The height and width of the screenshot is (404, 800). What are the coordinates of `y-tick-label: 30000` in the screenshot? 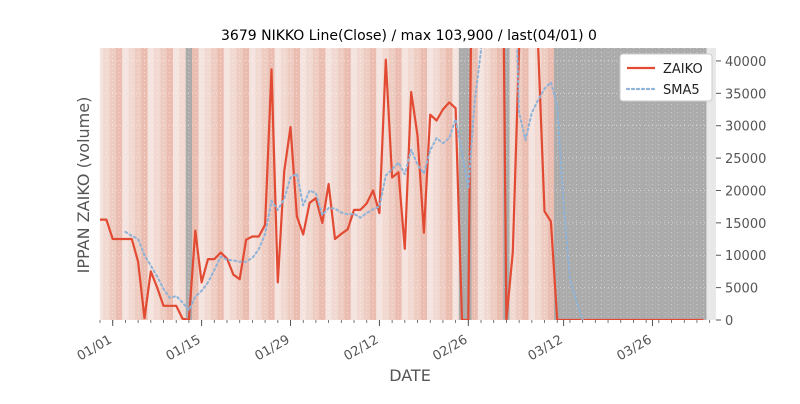 It's located at (745, 127).